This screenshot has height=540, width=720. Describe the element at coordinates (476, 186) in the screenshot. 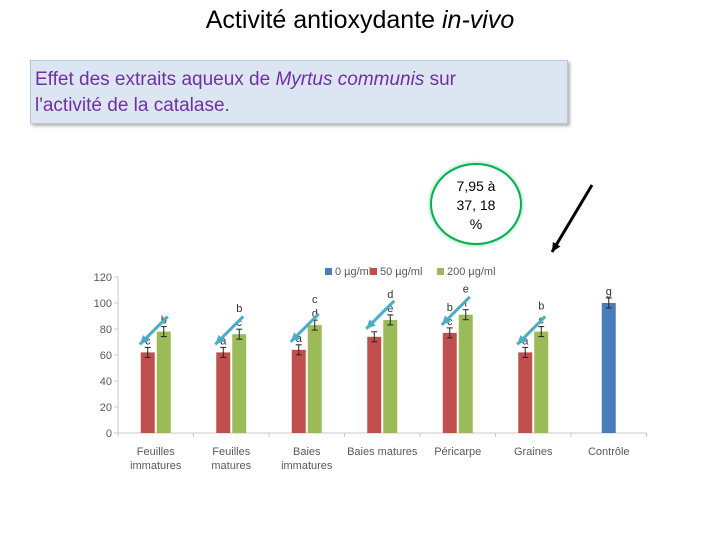

I see `callout-line1: 7,95 à` at that location.